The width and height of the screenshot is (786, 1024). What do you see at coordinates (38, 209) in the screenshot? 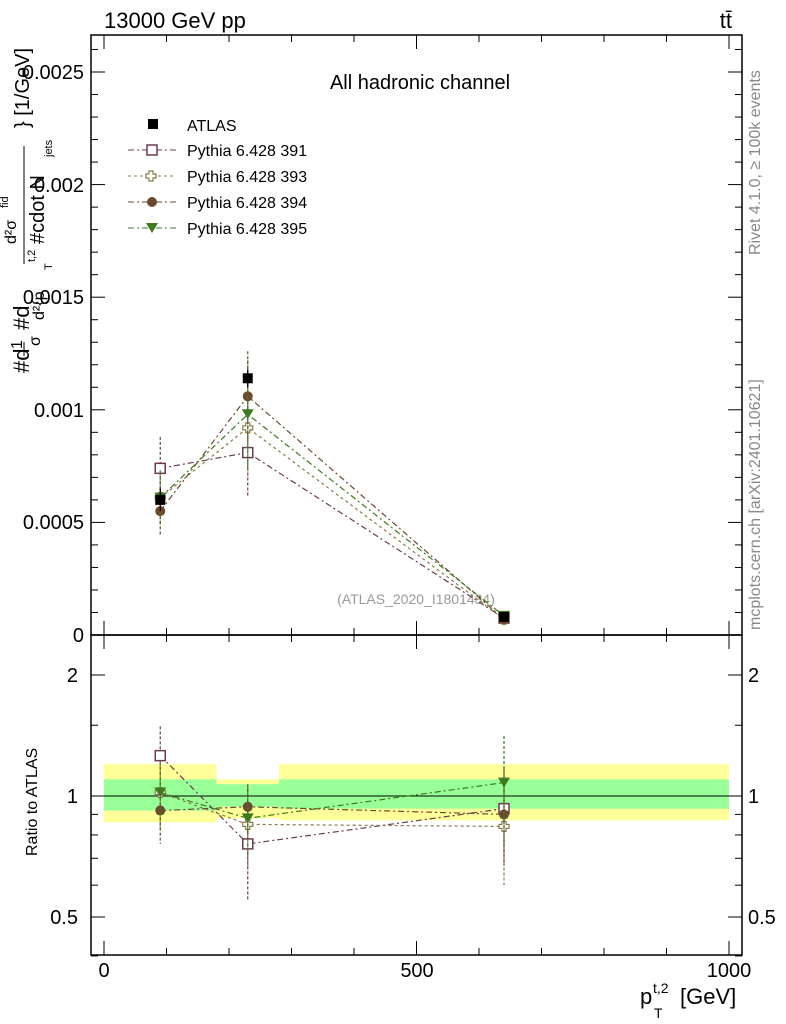
I see `main-ylabel-cdot: #cdot N` at bounding box center [38, 209].